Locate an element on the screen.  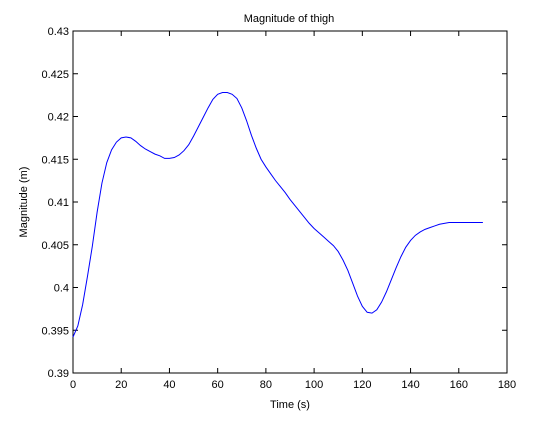
x-tick-label: 20 is located at coordinates (121, 385).